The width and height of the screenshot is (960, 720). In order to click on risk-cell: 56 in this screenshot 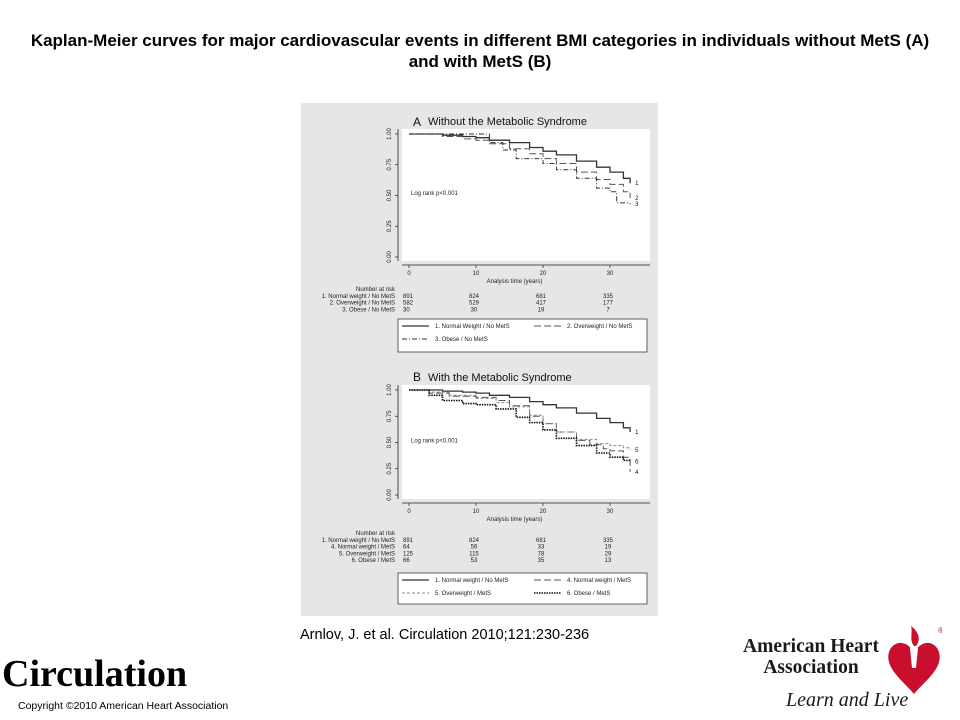, I will do `click(474, 548)`.